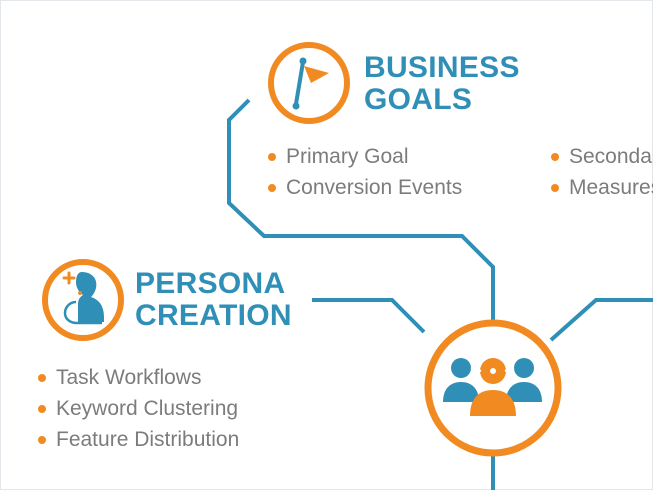  What do you see at coordinates (83, 300) in the screenshot?
I see `persona-creation-icon` at bounding box center [83, 300].